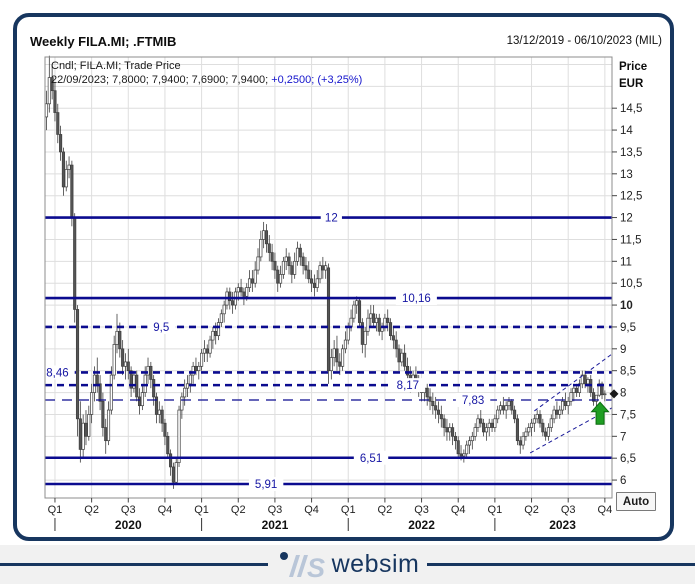 The height and width of the screenshot is (584, 695). Describe the element at coordinates (584, 41) in the screenshot. I see `chart-date-range: 13/12/2019 - 06/10/2023 (MIL)` at that location.